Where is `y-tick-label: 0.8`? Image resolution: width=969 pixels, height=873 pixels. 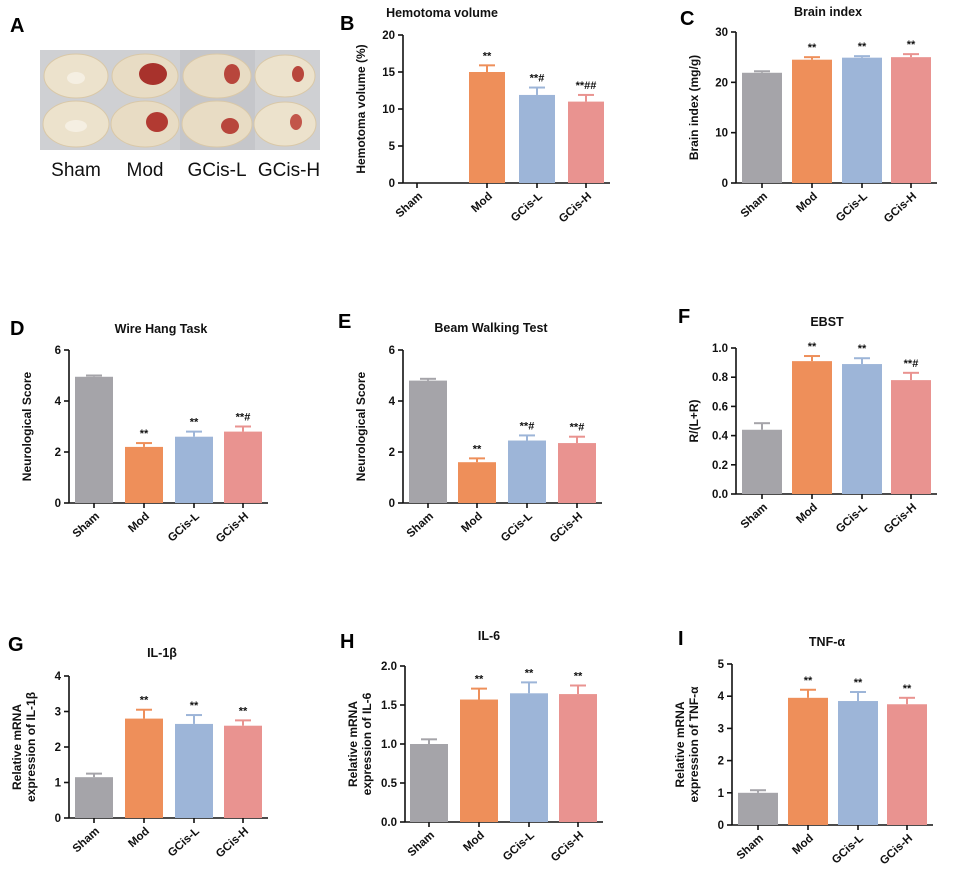 y-tick-label: 0.8 is located at coordinates (720, 378).